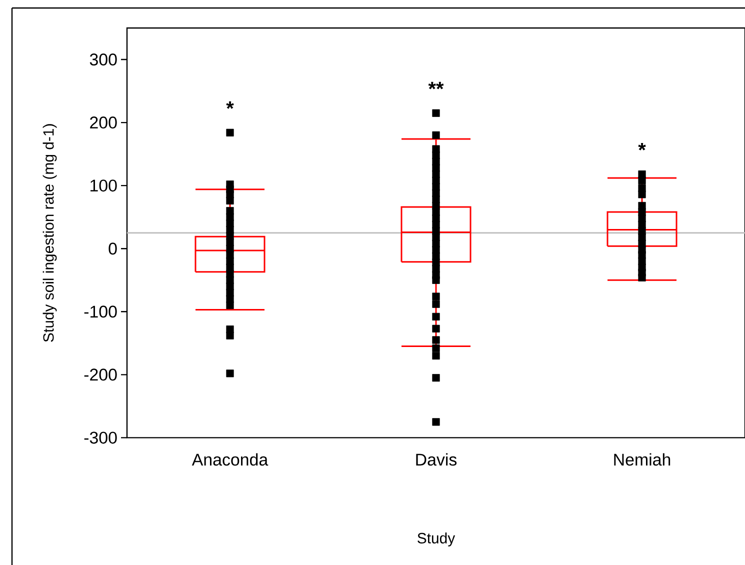  What do you see at coordinates (100, 374) in the screenshot?
I see `y-tick-label: -200` at bounding box center [100, 374].